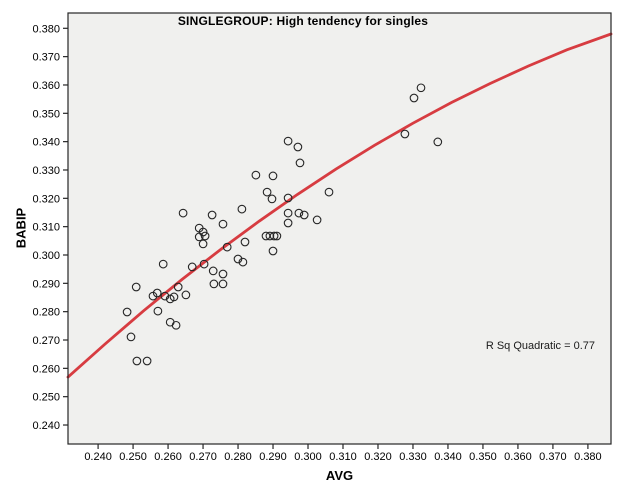 The height and width of the screenshot is (500, 624). Describe the element at coordinates (448, 457) in the screenshot. I see `x-tick-label: 0.340` at that location.